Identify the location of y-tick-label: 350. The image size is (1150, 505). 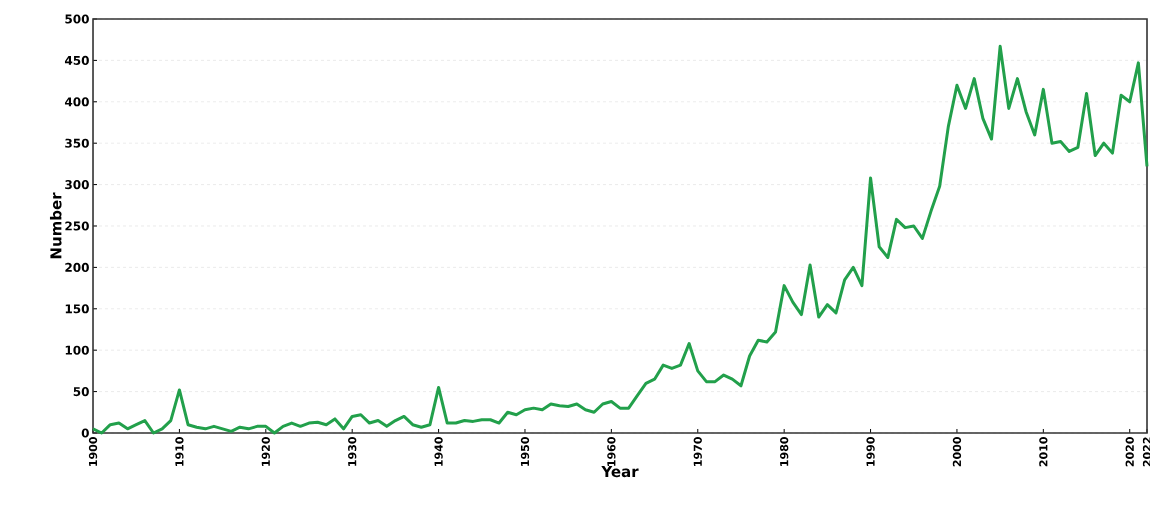
(77, 143).